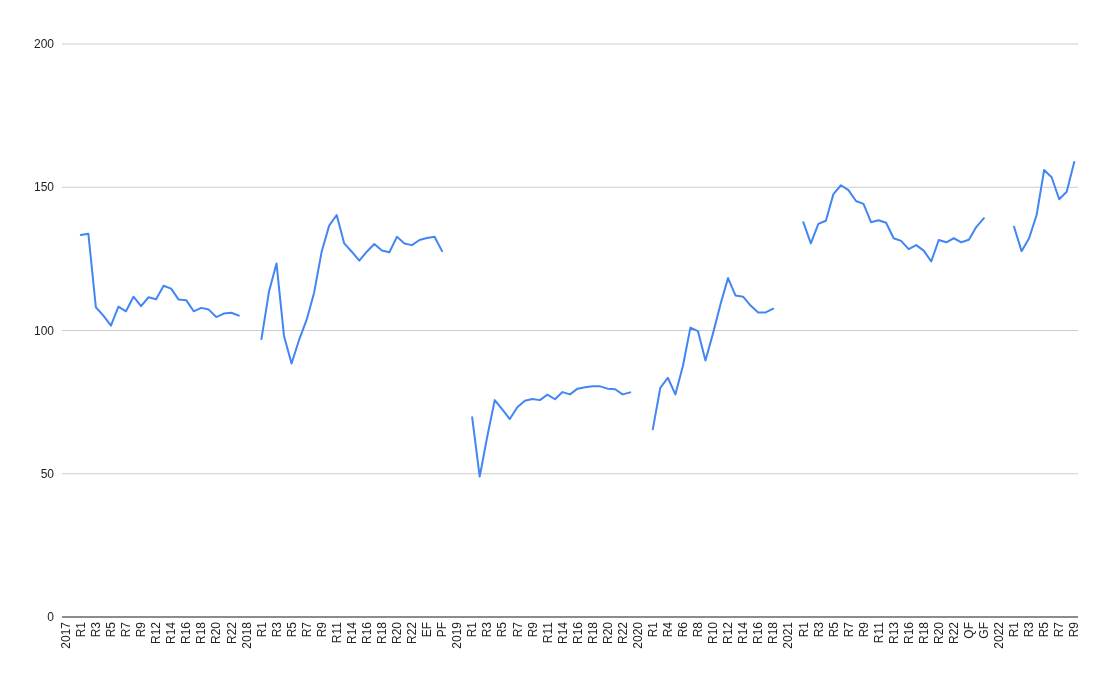 Image resolution: width=1103 pixels, height=690 pixels. Describe the element at coordinates (984, 630) in the screenshot. I see `x-tick-label: GF` at that location.